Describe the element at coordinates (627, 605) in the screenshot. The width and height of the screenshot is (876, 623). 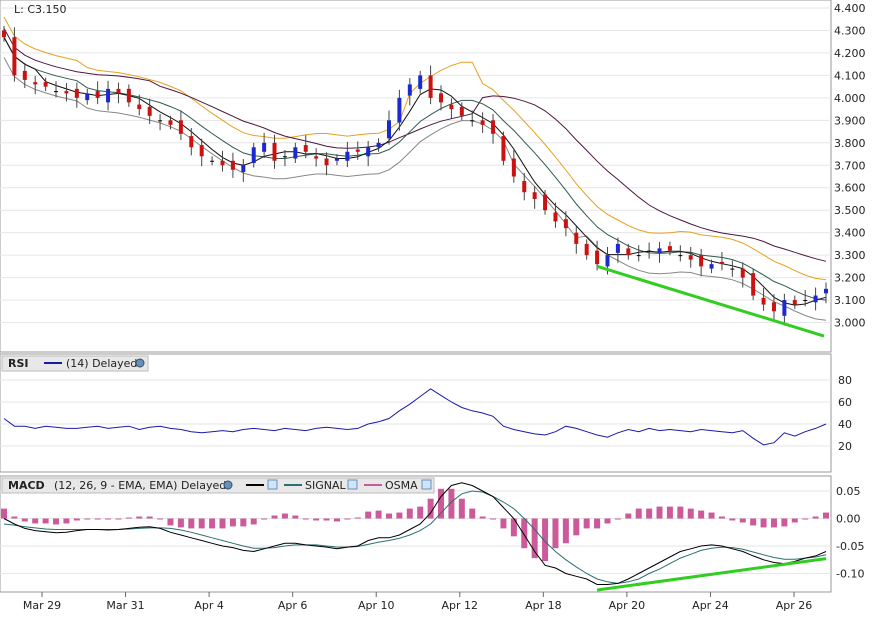
I see `x-axis-label: Apr 20` at that location.